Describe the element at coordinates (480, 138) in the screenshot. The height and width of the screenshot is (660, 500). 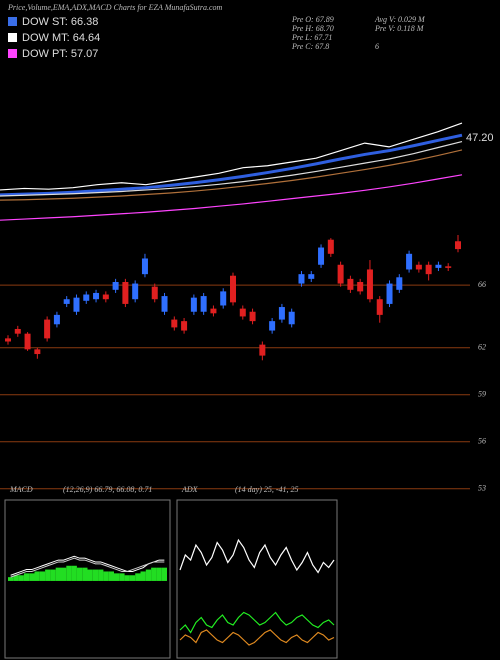
I see `annotation: 47.20` at that location.